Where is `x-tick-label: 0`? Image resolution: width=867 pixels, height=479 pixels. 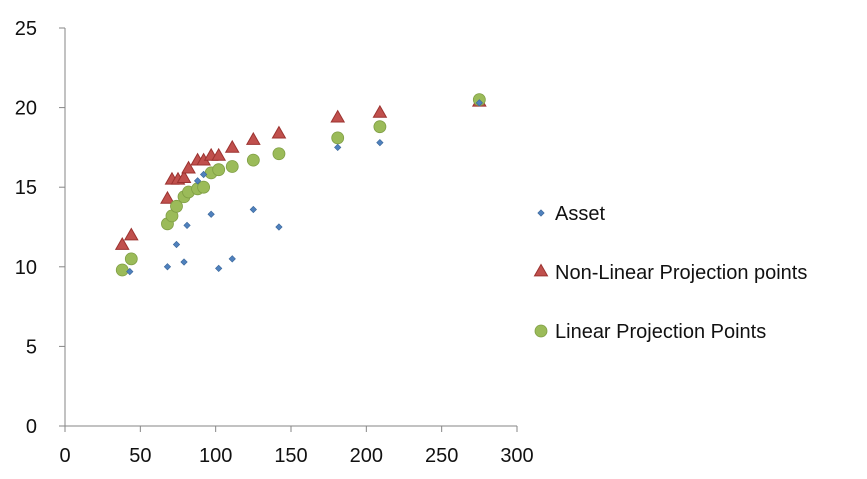 x-tick-label: 0 is located at coordinates (64, 456).